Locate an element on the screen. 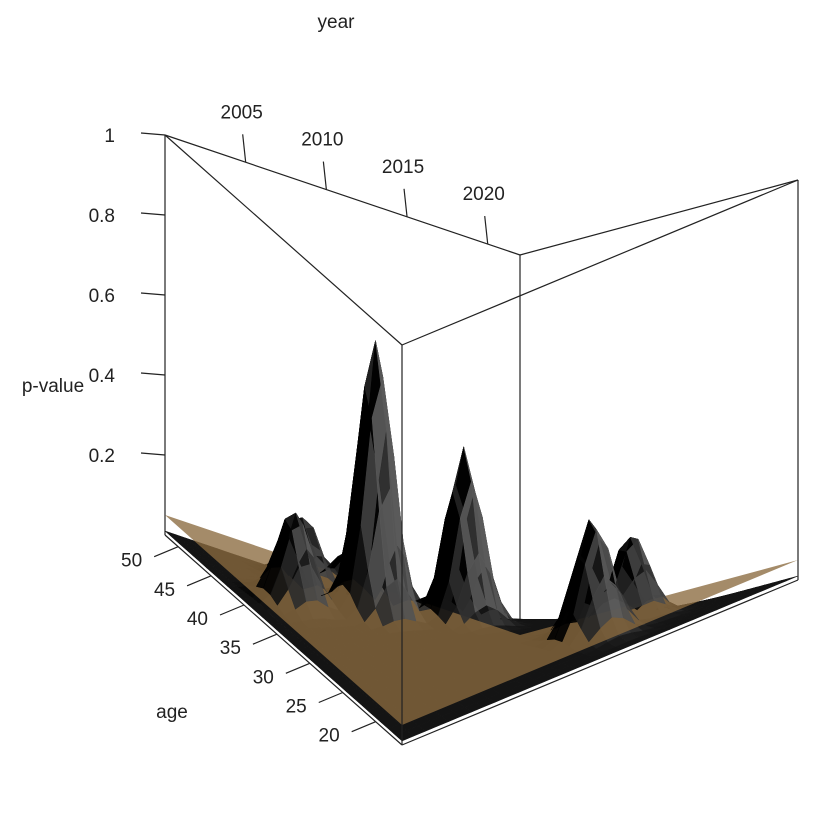 This screenshot has height=814, width=832. y-tick-label: 30 is located at coordinates (263, 677).